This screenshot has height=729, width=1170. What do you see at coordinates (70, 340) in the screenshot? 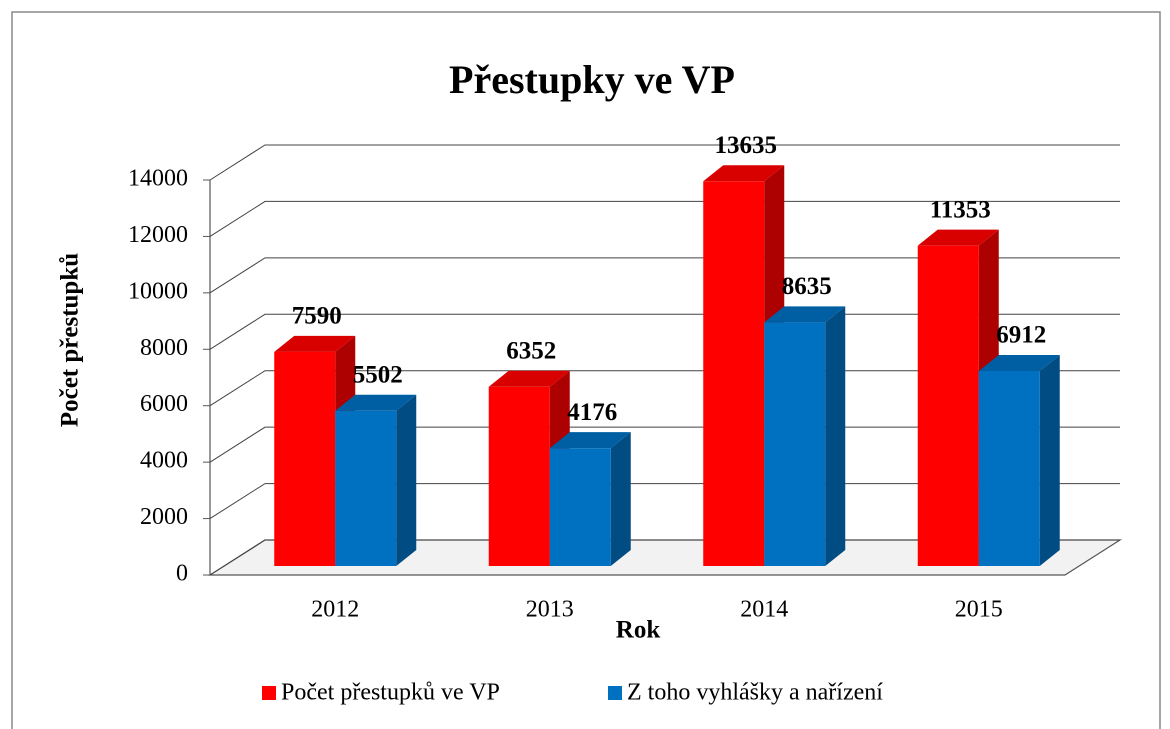
I see `y-axis-title: Počet přestupků` at bounding box center [70, 340].